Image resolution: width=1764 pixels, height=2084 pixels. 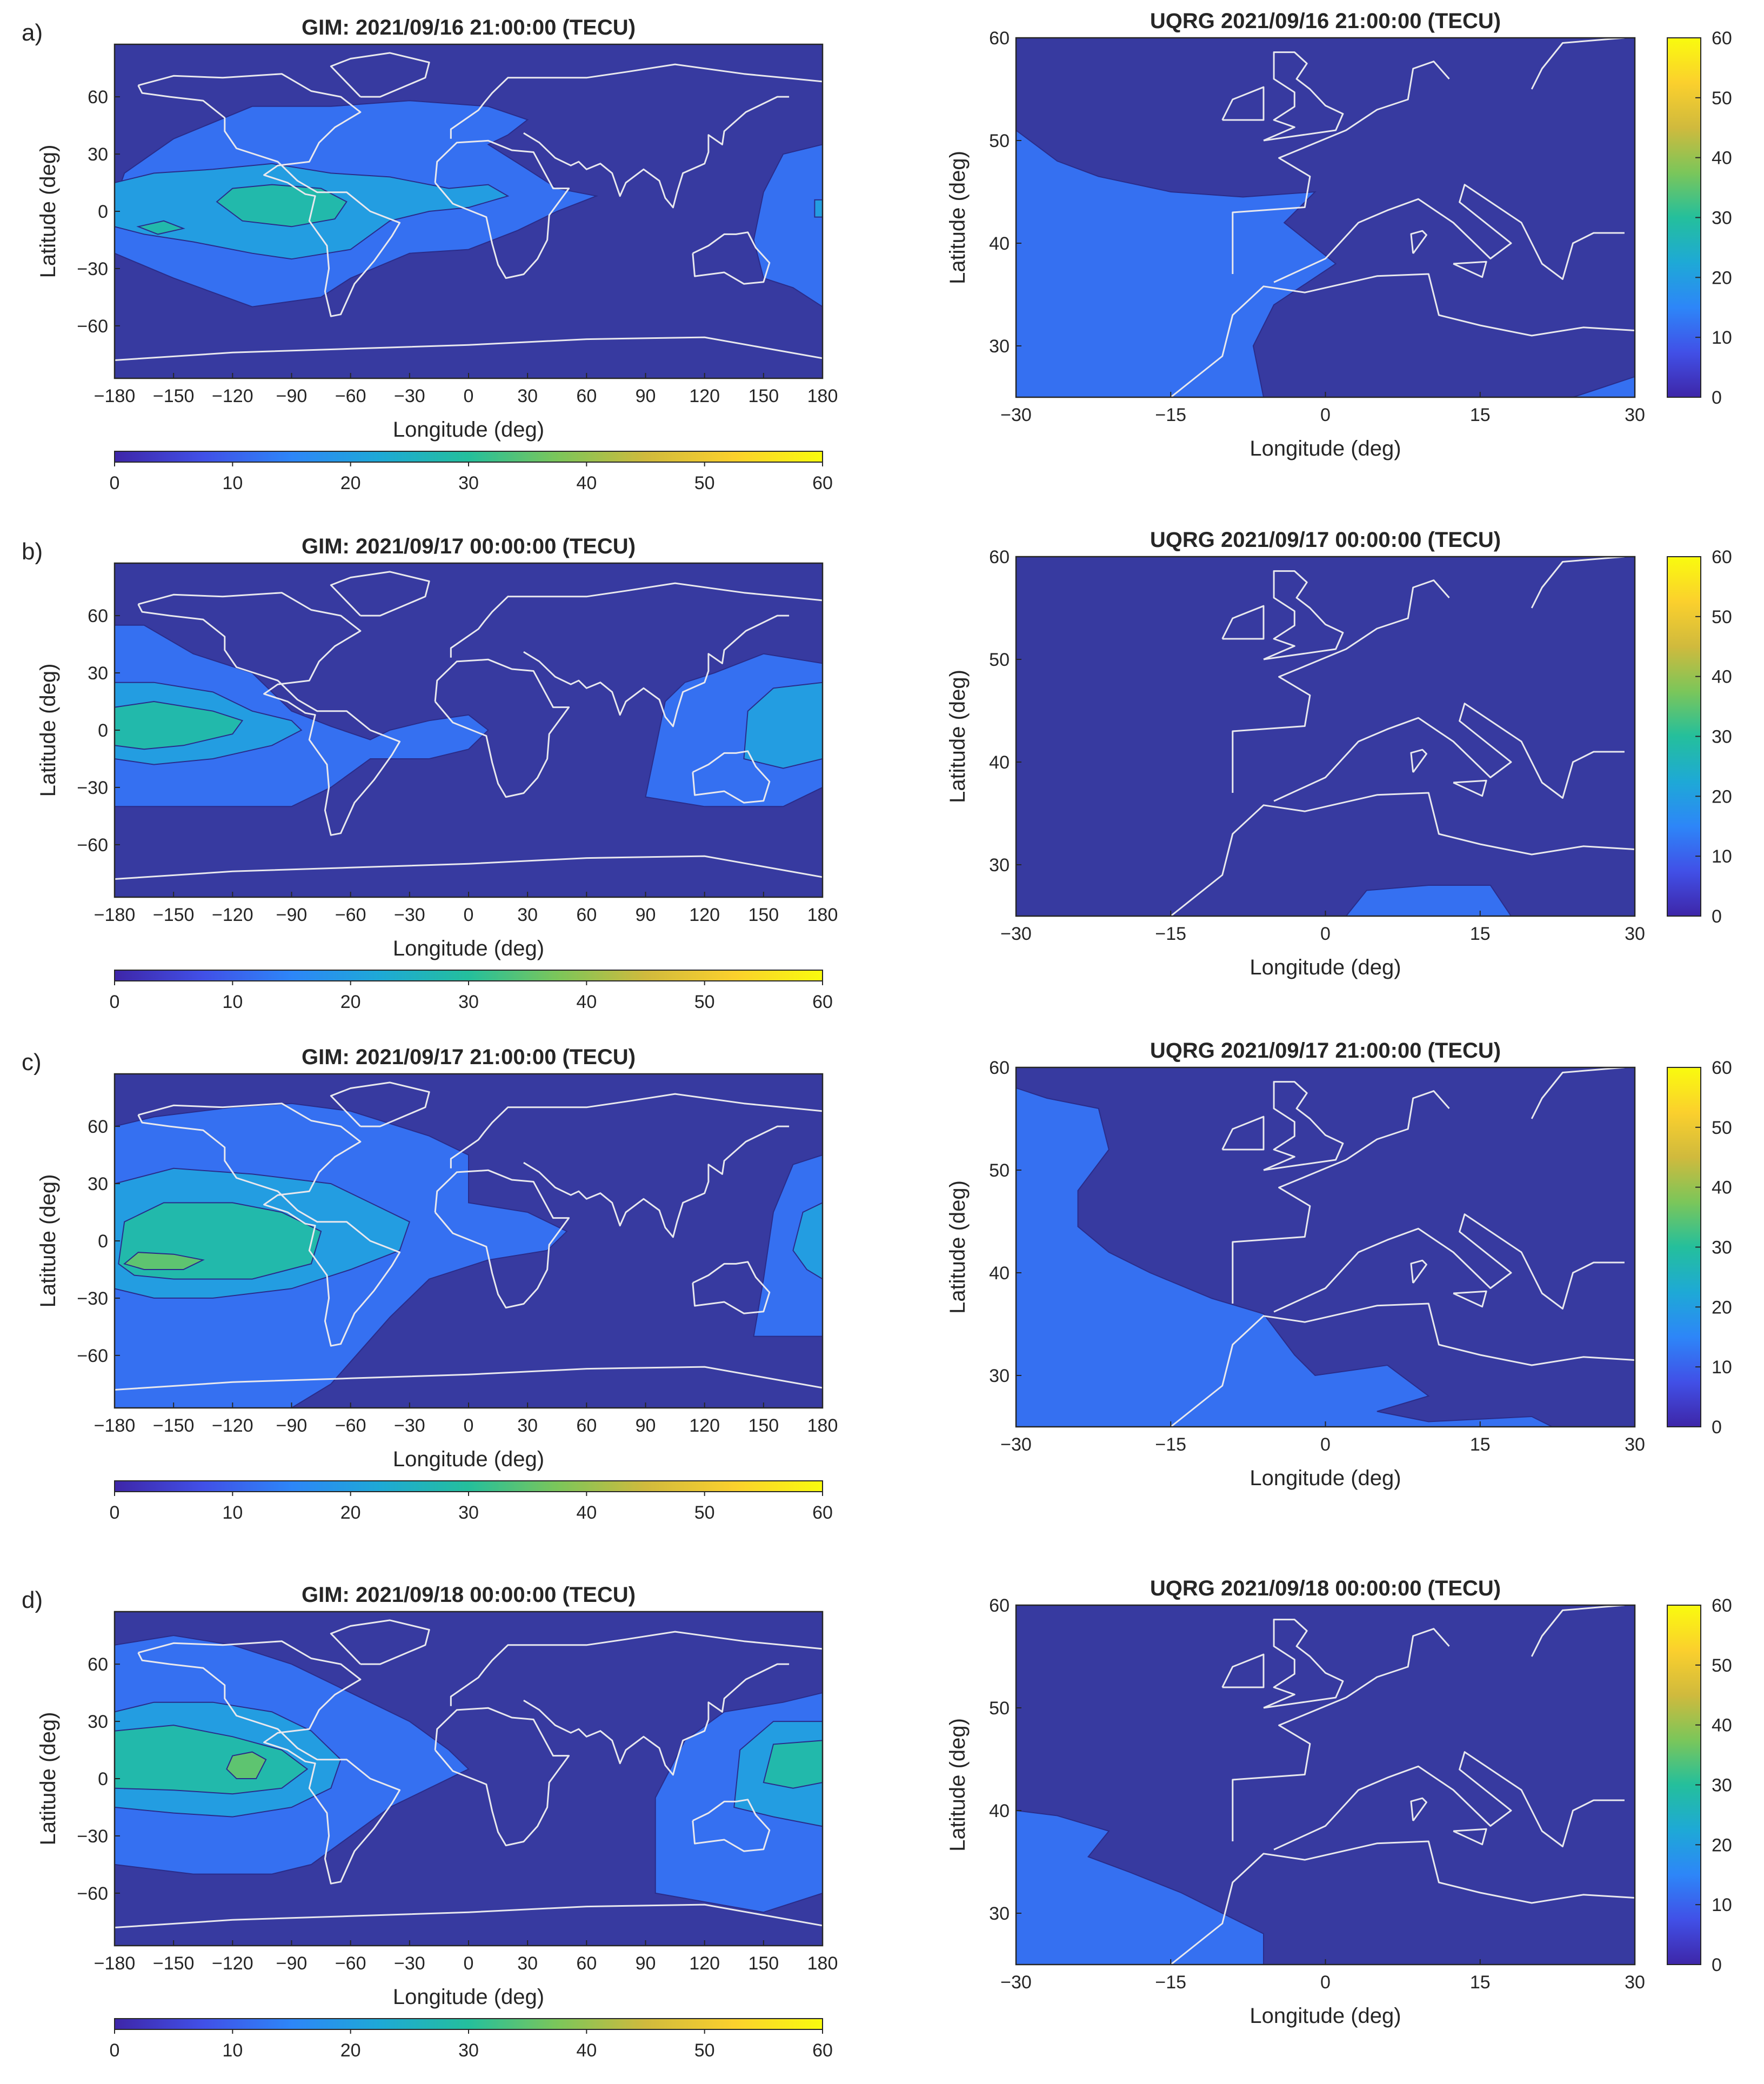 I want to click on gim-map-2-cbar-tick-2: 20, so click(x=350, y=1512).